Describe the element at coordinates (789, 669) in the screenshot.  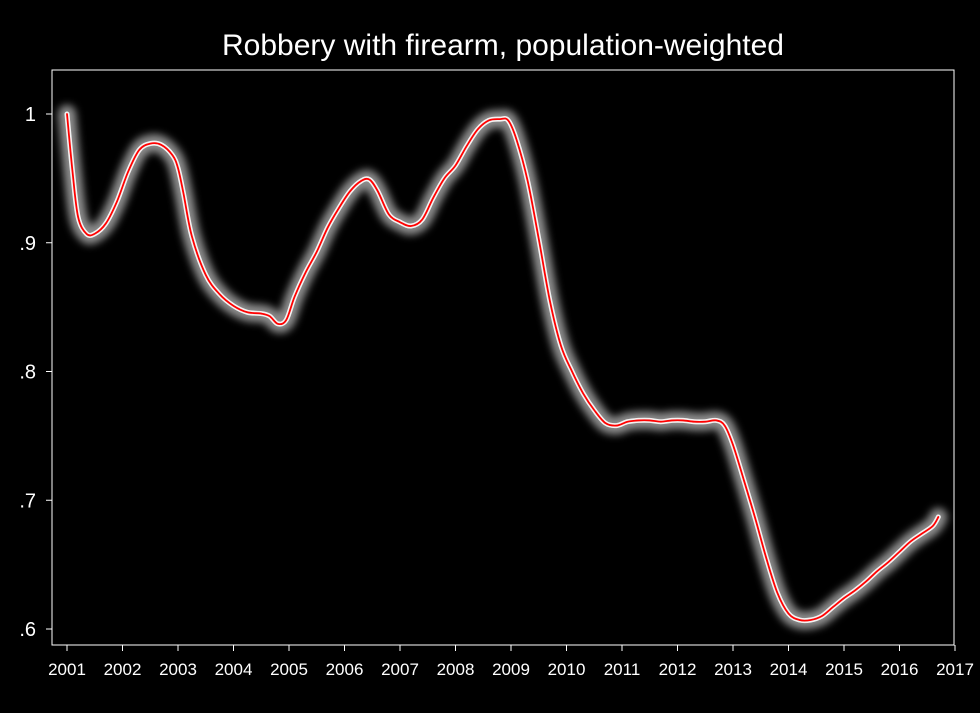
I see `x-tick-label: 2014` at that location.